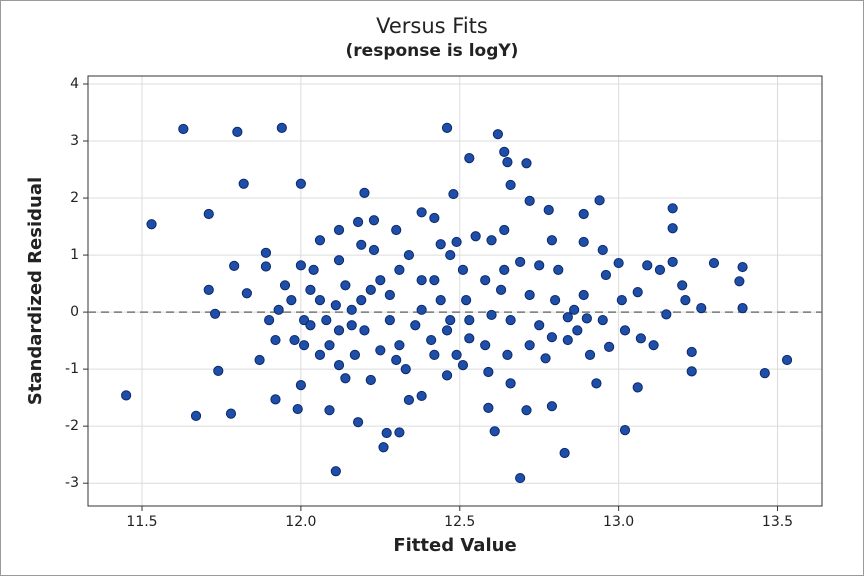 This screenshot has height=576, width=864. What do you see at coordinates (777, 522) in the screenshot?
I see `x-tick-label: 13.5` at bounding box center [777, 522].